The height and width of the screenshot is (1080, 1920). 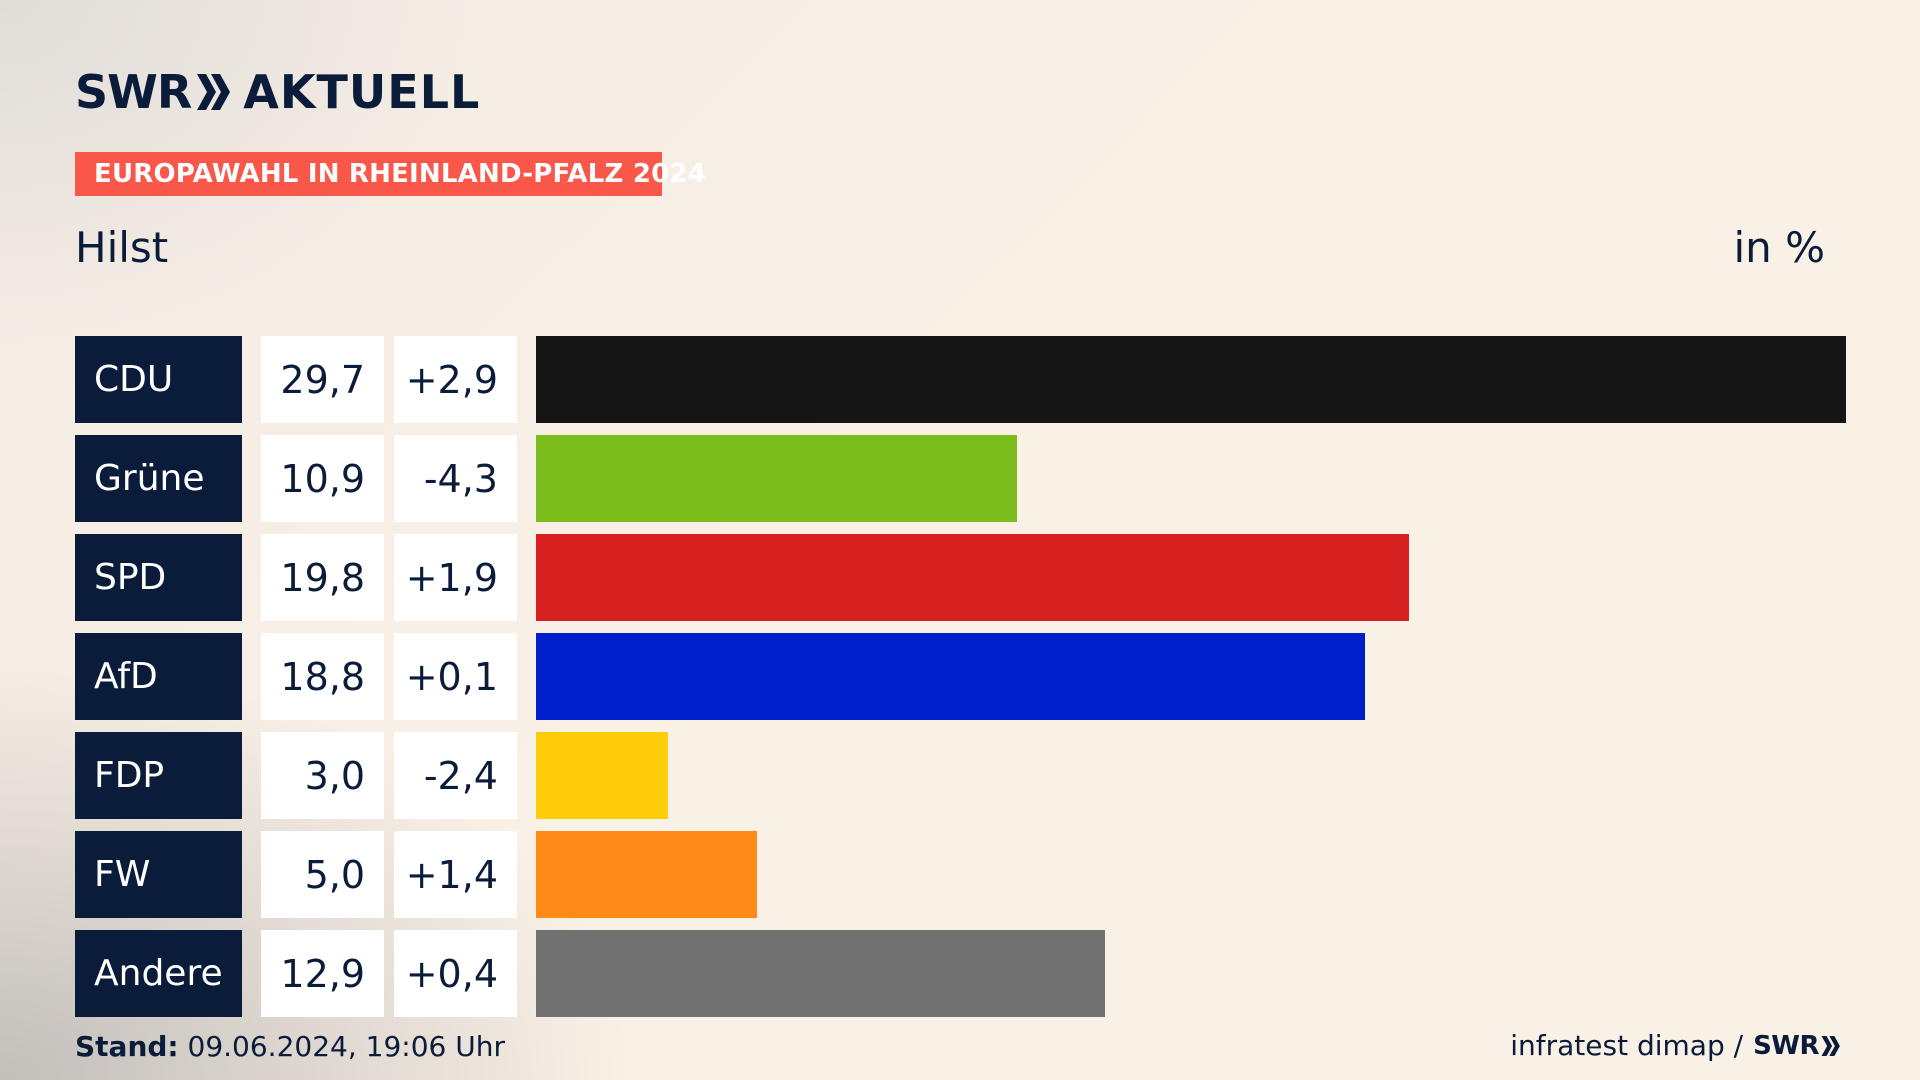 I want to click on value-label: 3,0, so click(x=322, y=775).